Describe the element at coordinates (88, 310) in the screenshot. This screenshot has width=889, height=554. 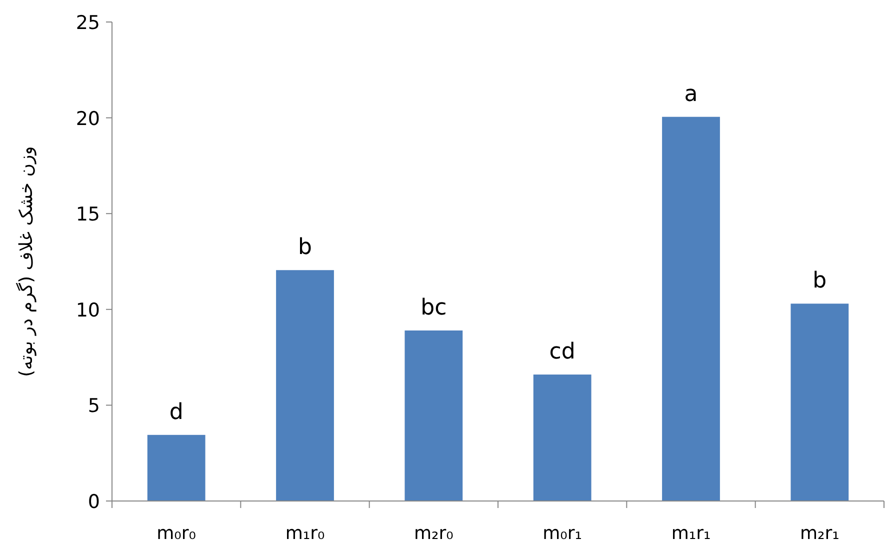
I see `y-tick-label: 10` at that location.